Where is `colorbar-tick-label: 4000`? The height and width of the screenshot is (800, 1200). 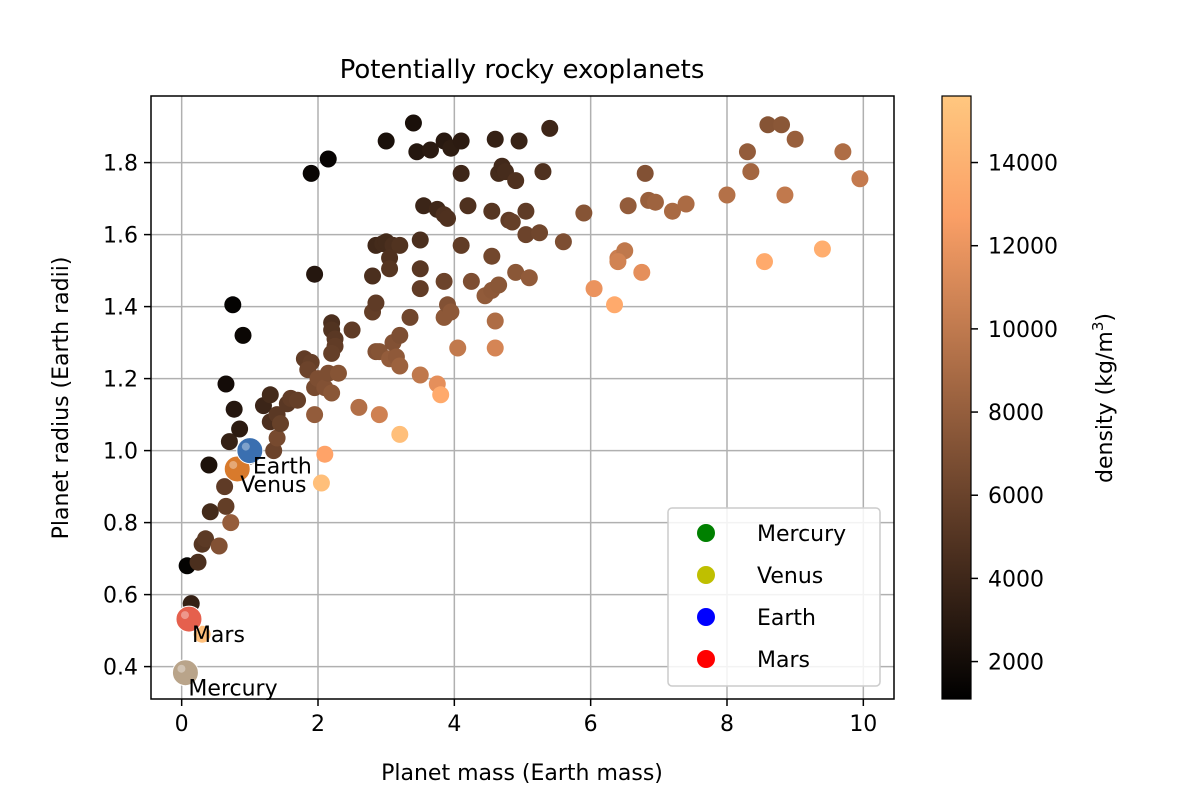 colorbar-tick-label: 4000 is located at coordinates (1016, 579).